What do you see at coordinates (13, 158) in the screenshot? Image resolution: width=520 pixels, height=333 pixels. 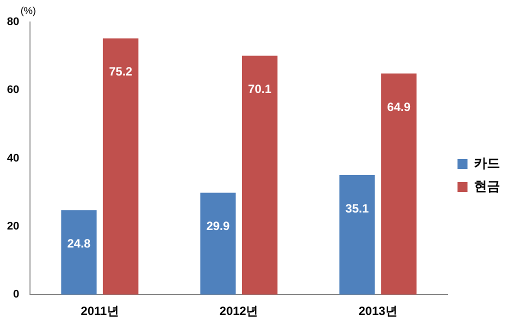 I see `y-tick-label: 40` at bounding box center [13, 158].